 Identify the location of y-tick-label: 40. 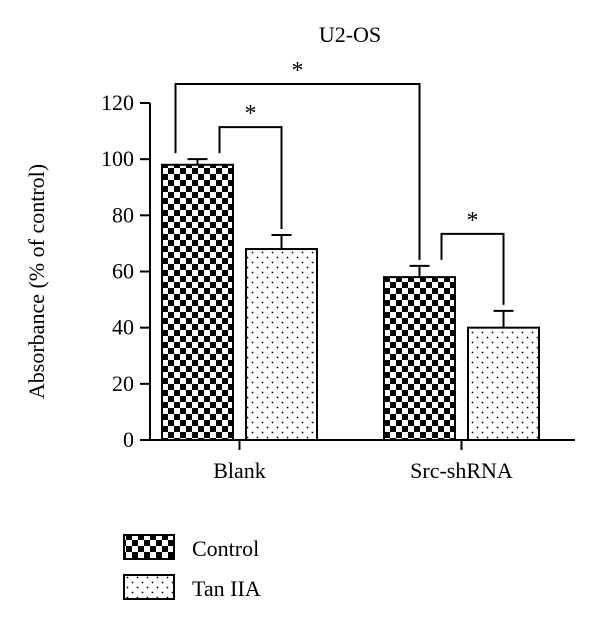
(123, 327).